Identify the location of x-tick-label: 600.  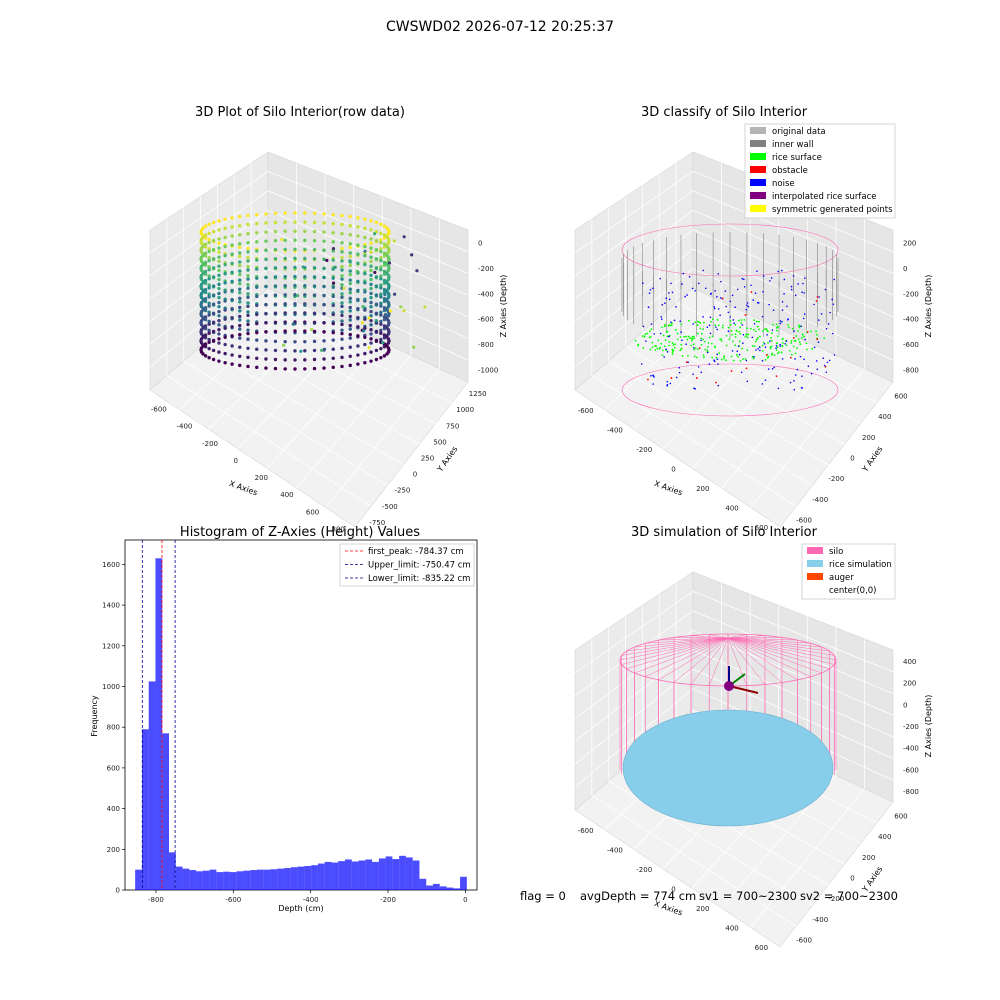
(761, 948).